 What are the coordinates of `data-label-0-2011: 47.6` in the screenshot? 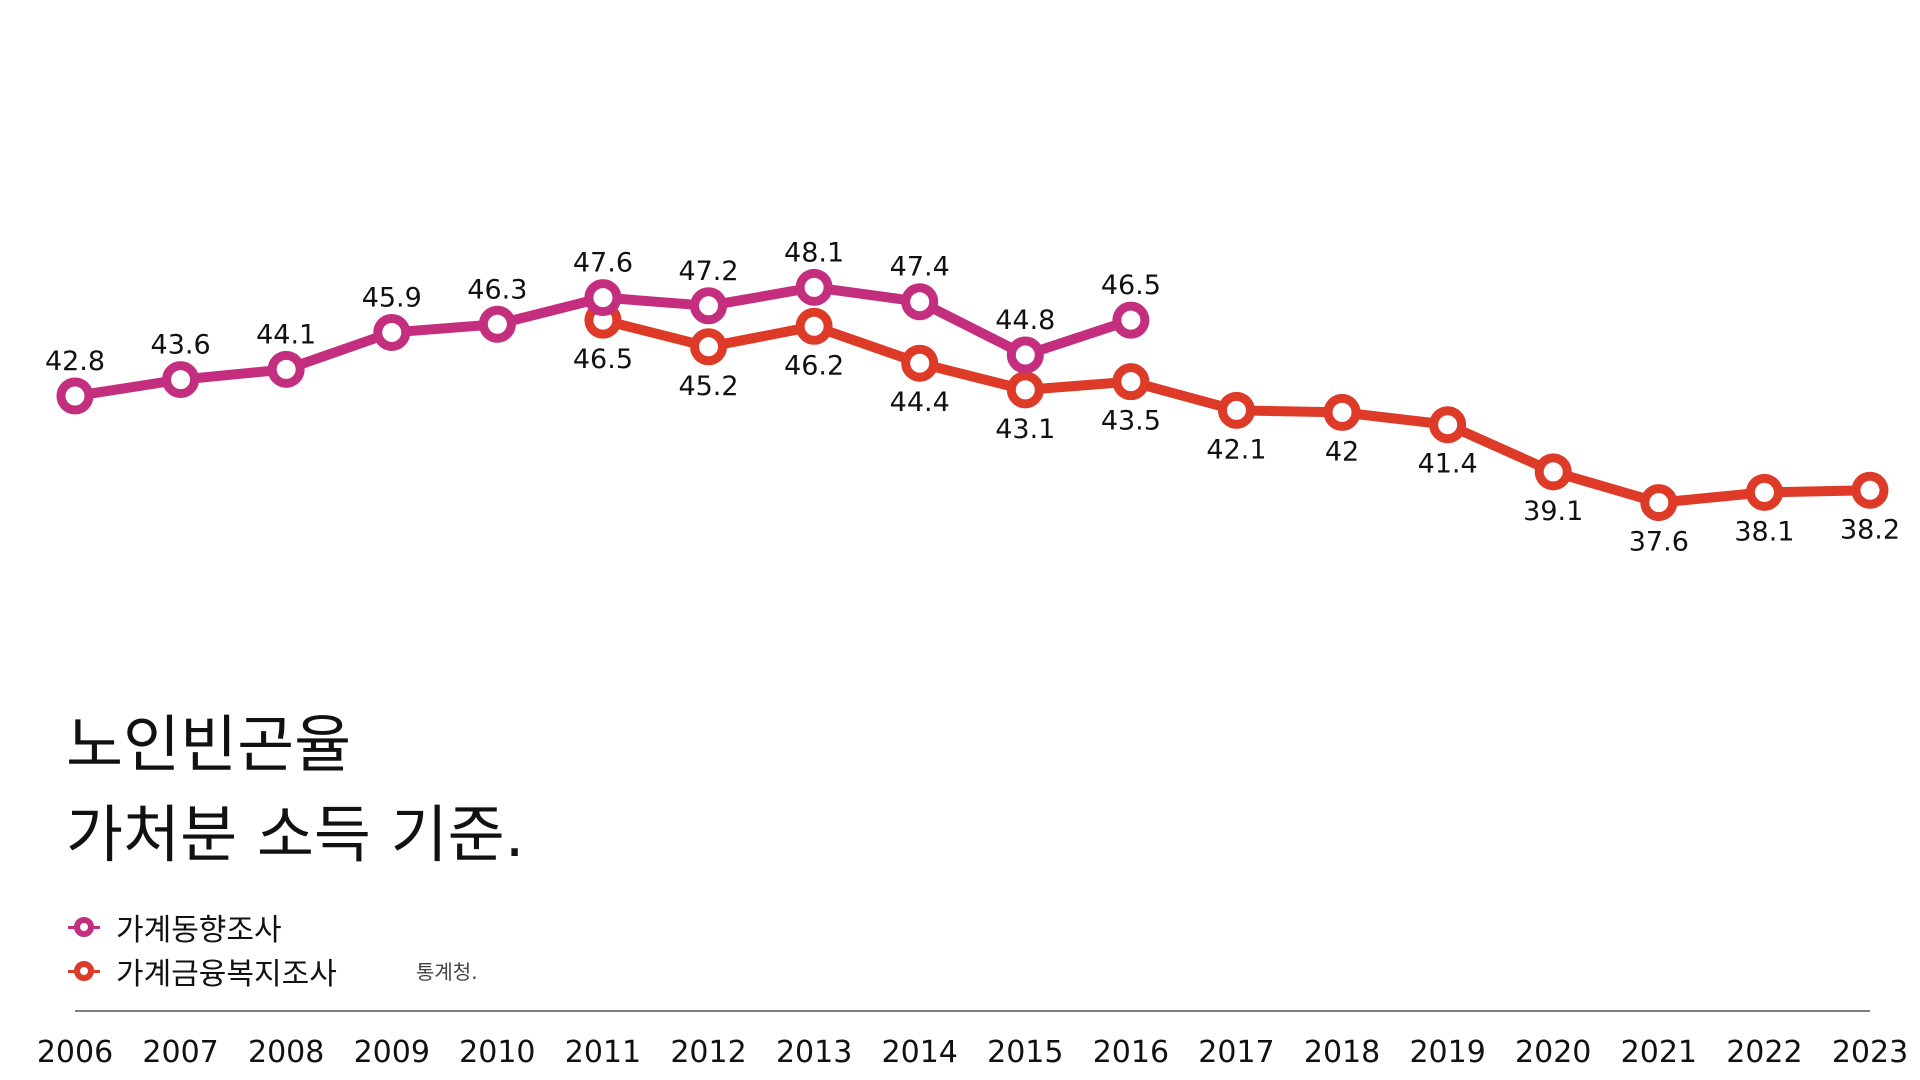 It's located at (603, 263).